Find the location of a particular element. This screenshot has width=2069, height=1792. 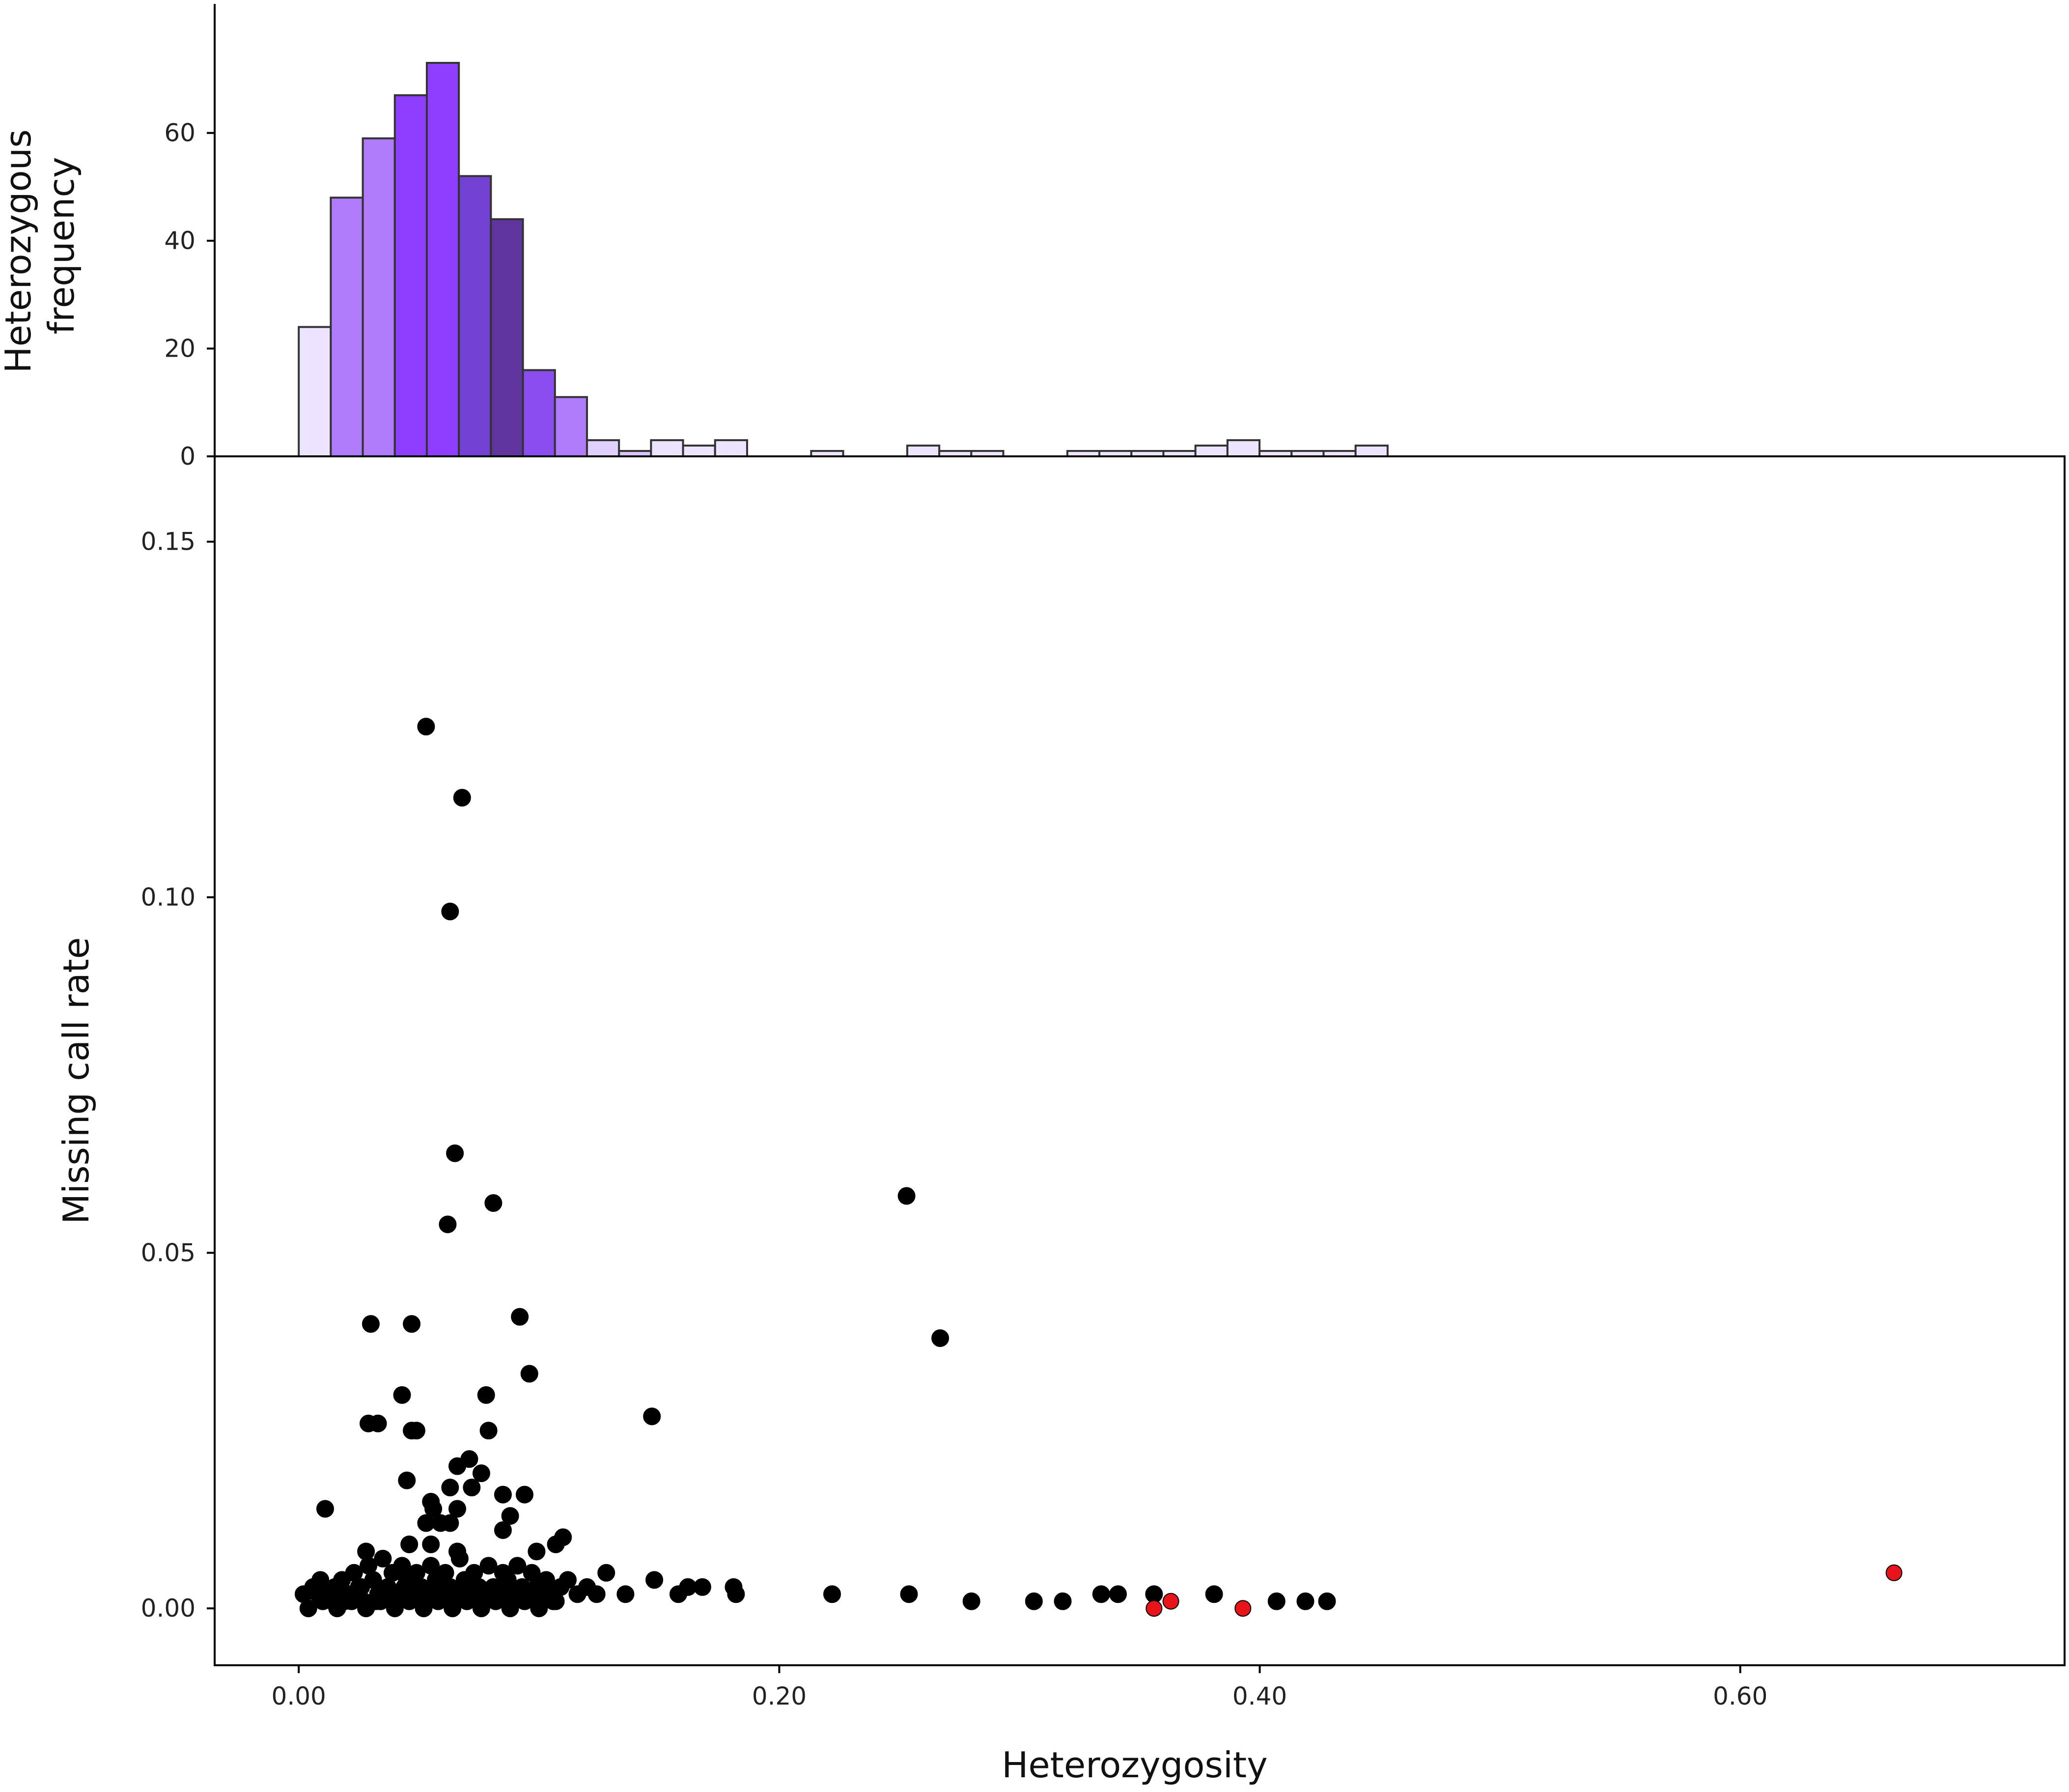

histogram-y-tick-label: 20 is located at coordinates (180, 349).